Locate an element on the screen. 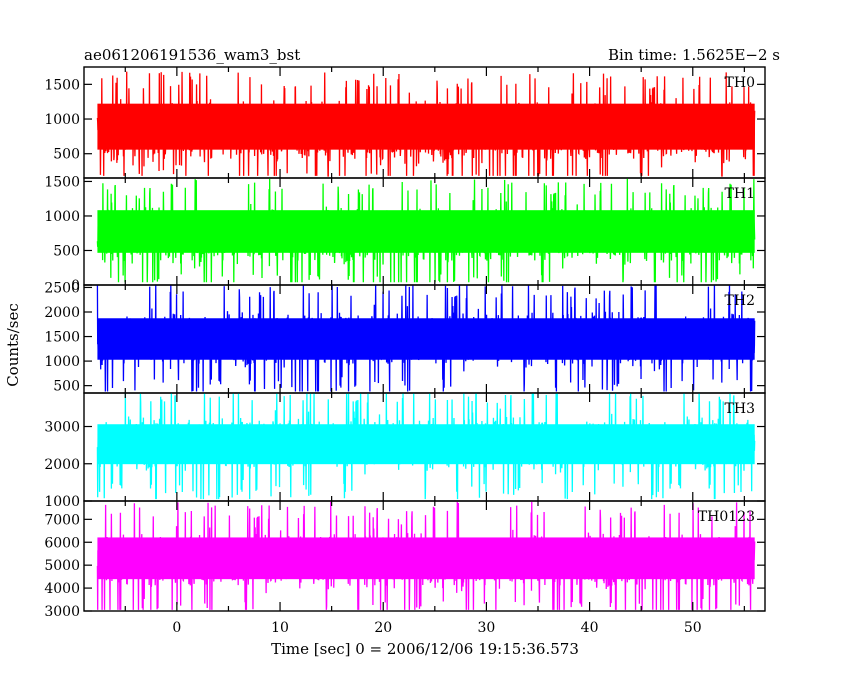 Image resolution: width=850 pixels, height=685 pixels. panel-th2: 500 1000 1500 2000 2500 TH2 is located at coordinates (405, 337).